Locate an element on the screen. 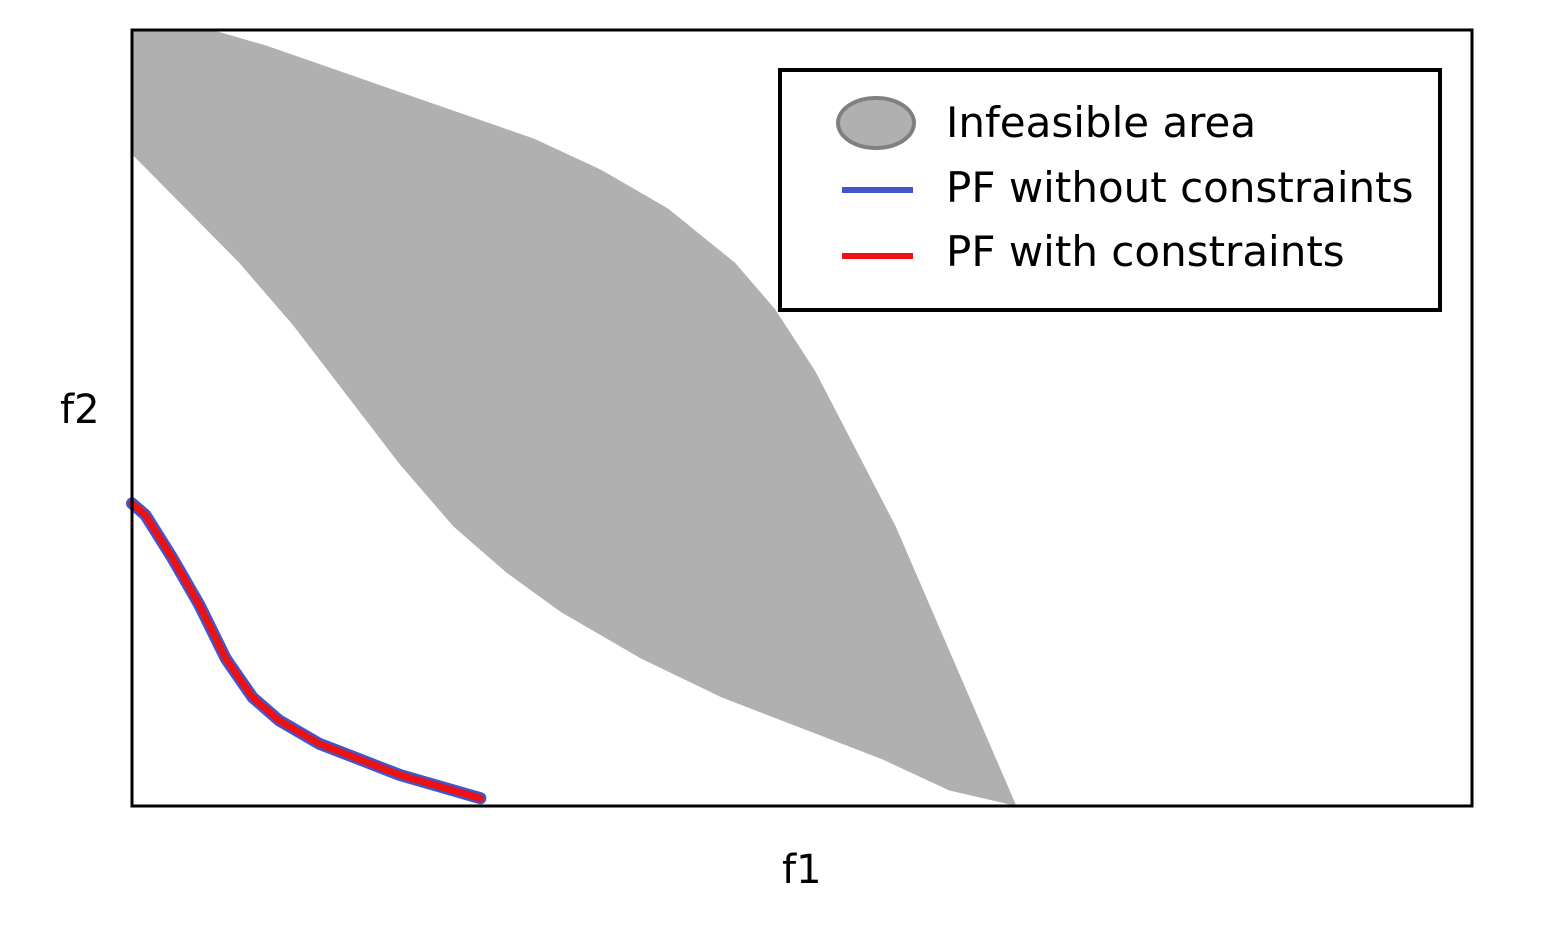  legend-label-pf-without-constraints: PF without constraints is located at coordinates (1179, 187).